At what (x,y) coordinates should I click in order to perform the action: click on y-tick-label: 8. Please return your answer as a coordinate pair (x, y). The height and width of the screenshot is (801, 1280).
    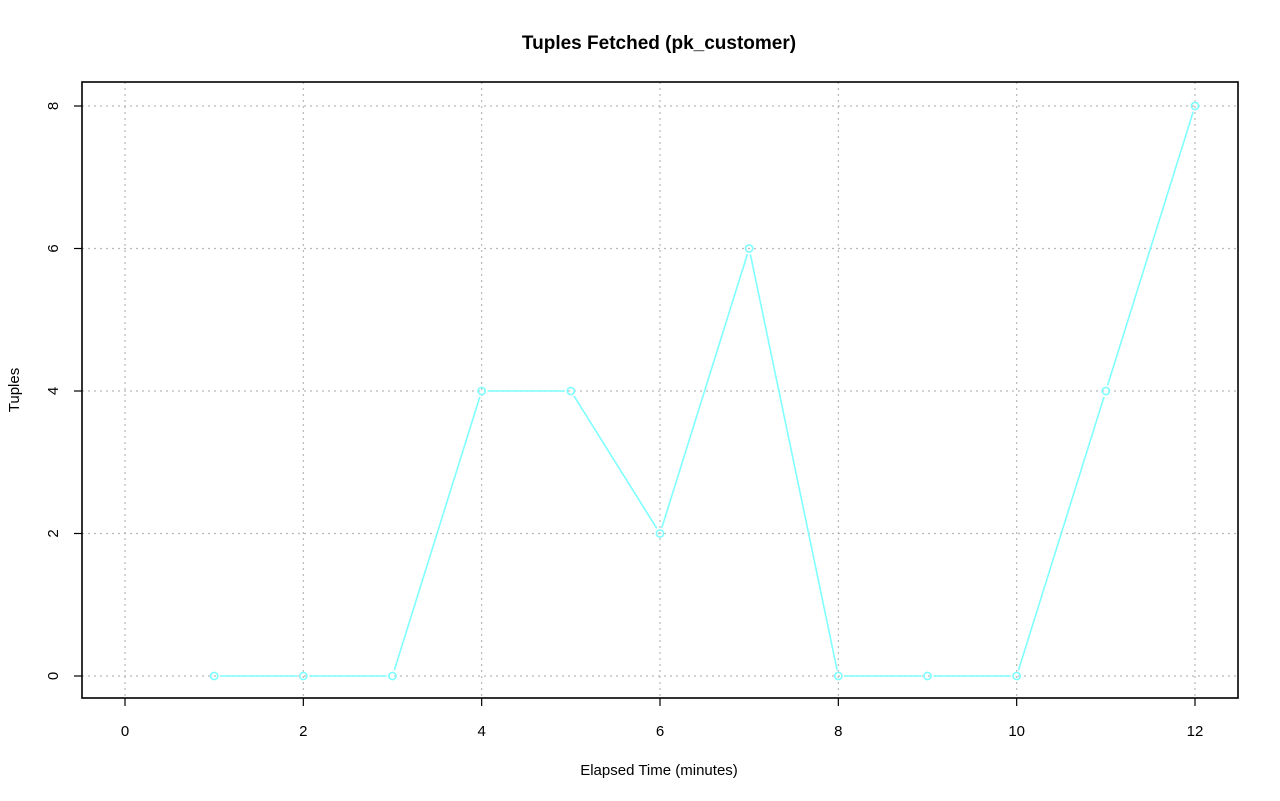
    Looking at the image, I should click on (53, 106).